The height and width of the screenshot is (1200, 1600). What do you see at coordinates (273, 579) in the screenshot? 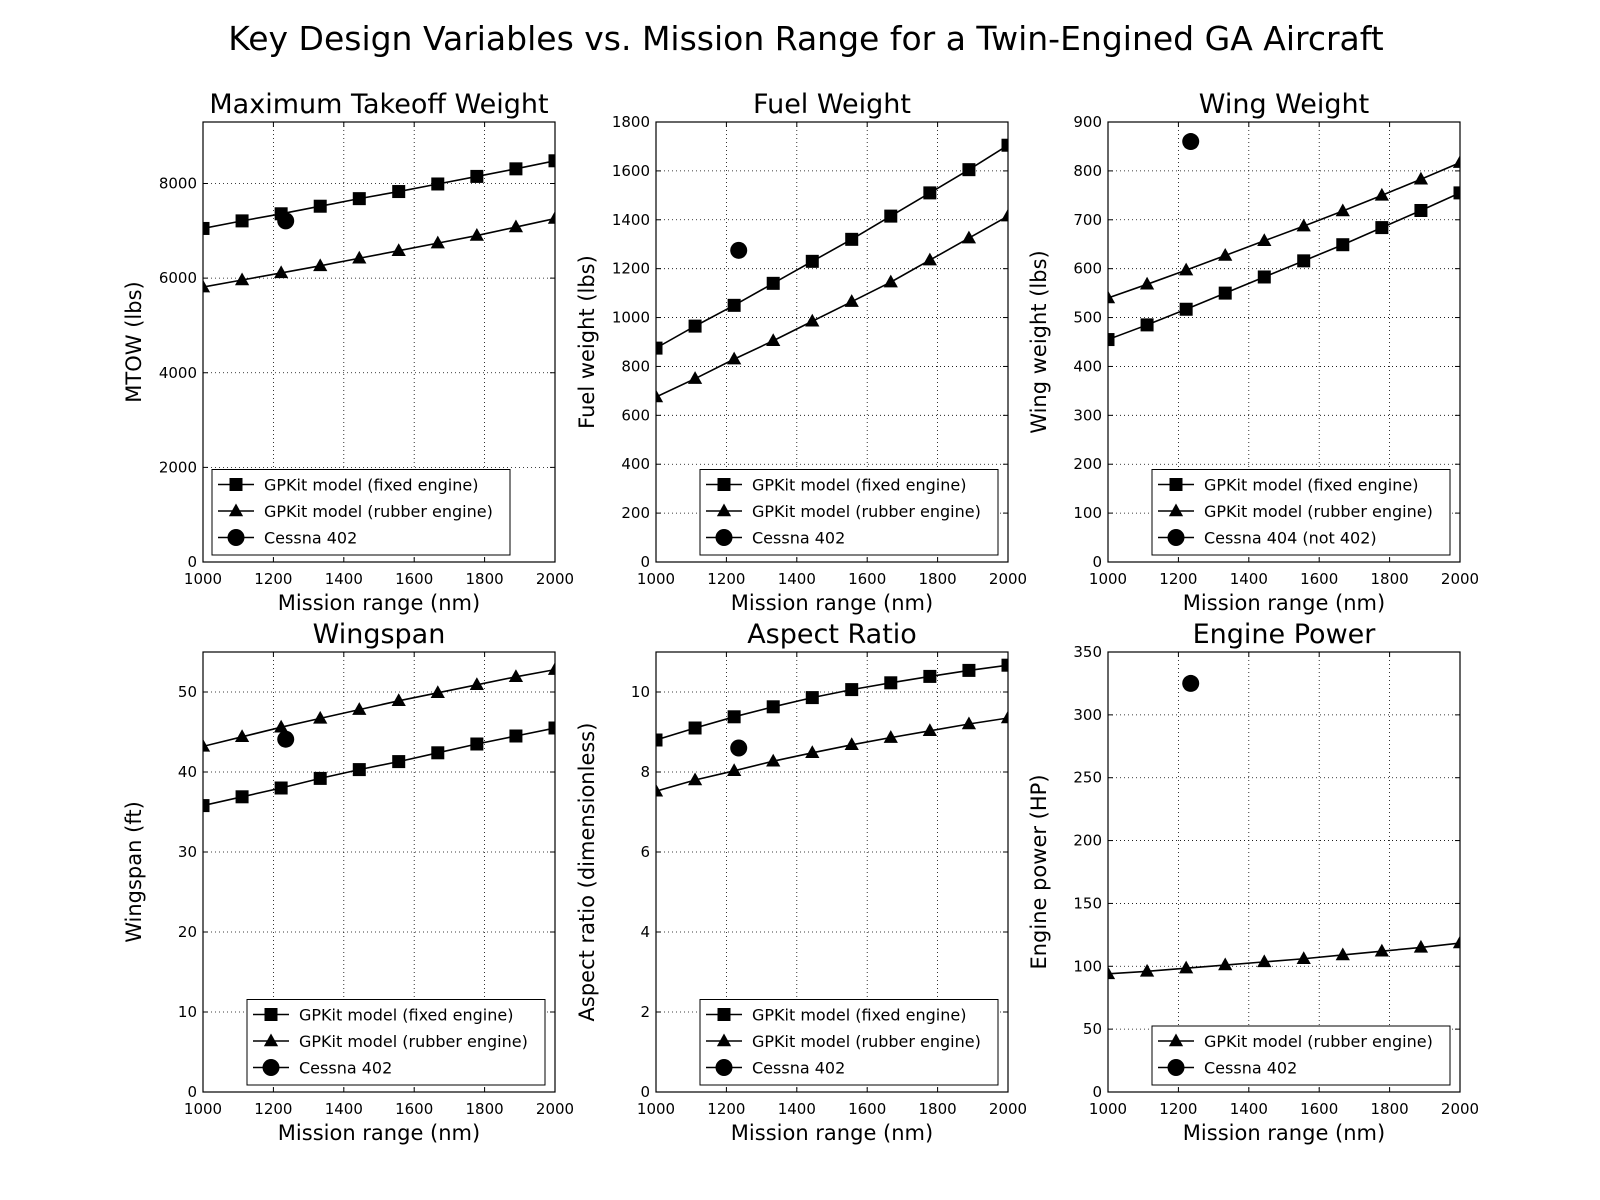
I see `x-tick-label: 1200` at bounding box center [273, 579].